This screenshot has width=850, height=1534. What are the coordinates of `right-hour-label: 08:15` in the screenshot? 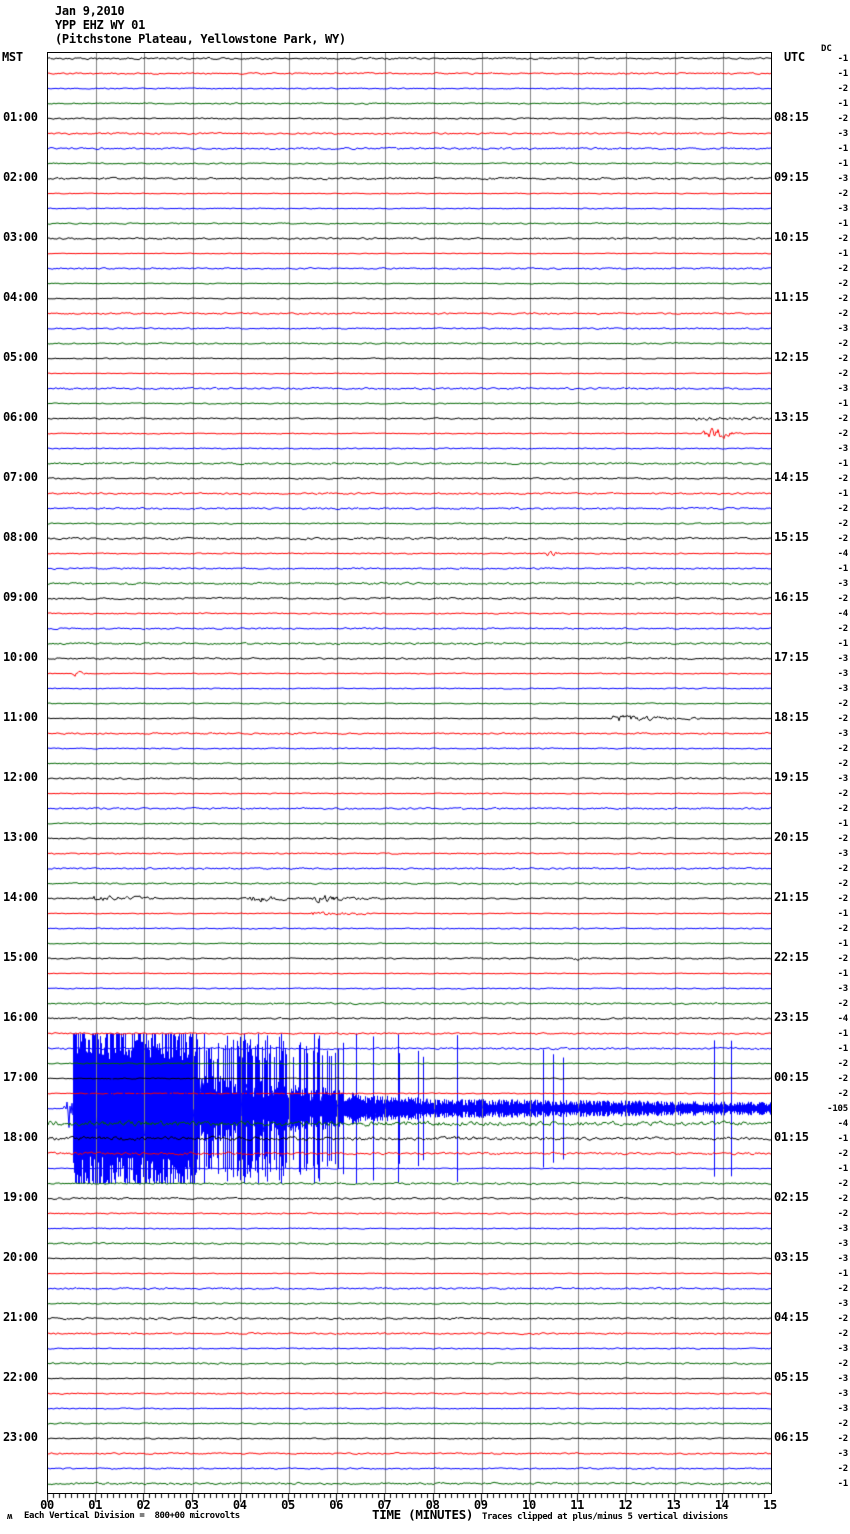 It's located at (791, 116).